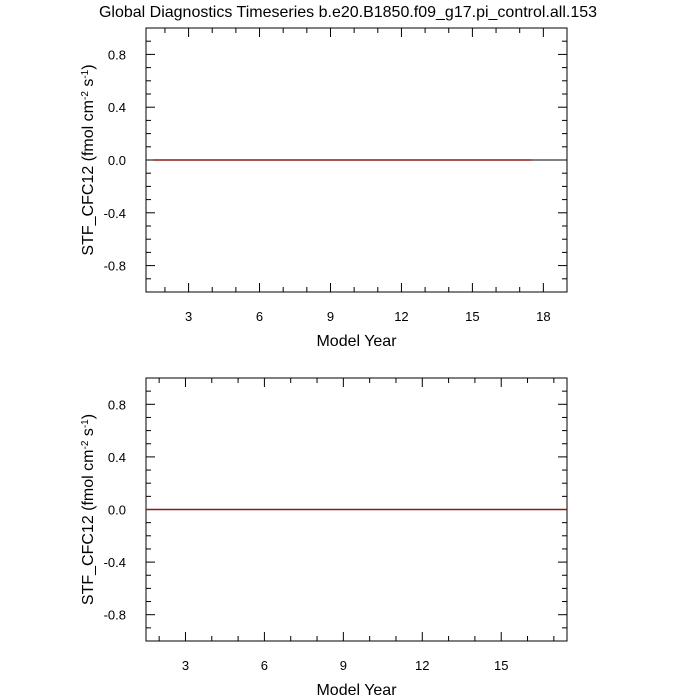  Describe the element at coordinates (543, 316) in the screenshot. I see `x-tick-label: 18` at that location.